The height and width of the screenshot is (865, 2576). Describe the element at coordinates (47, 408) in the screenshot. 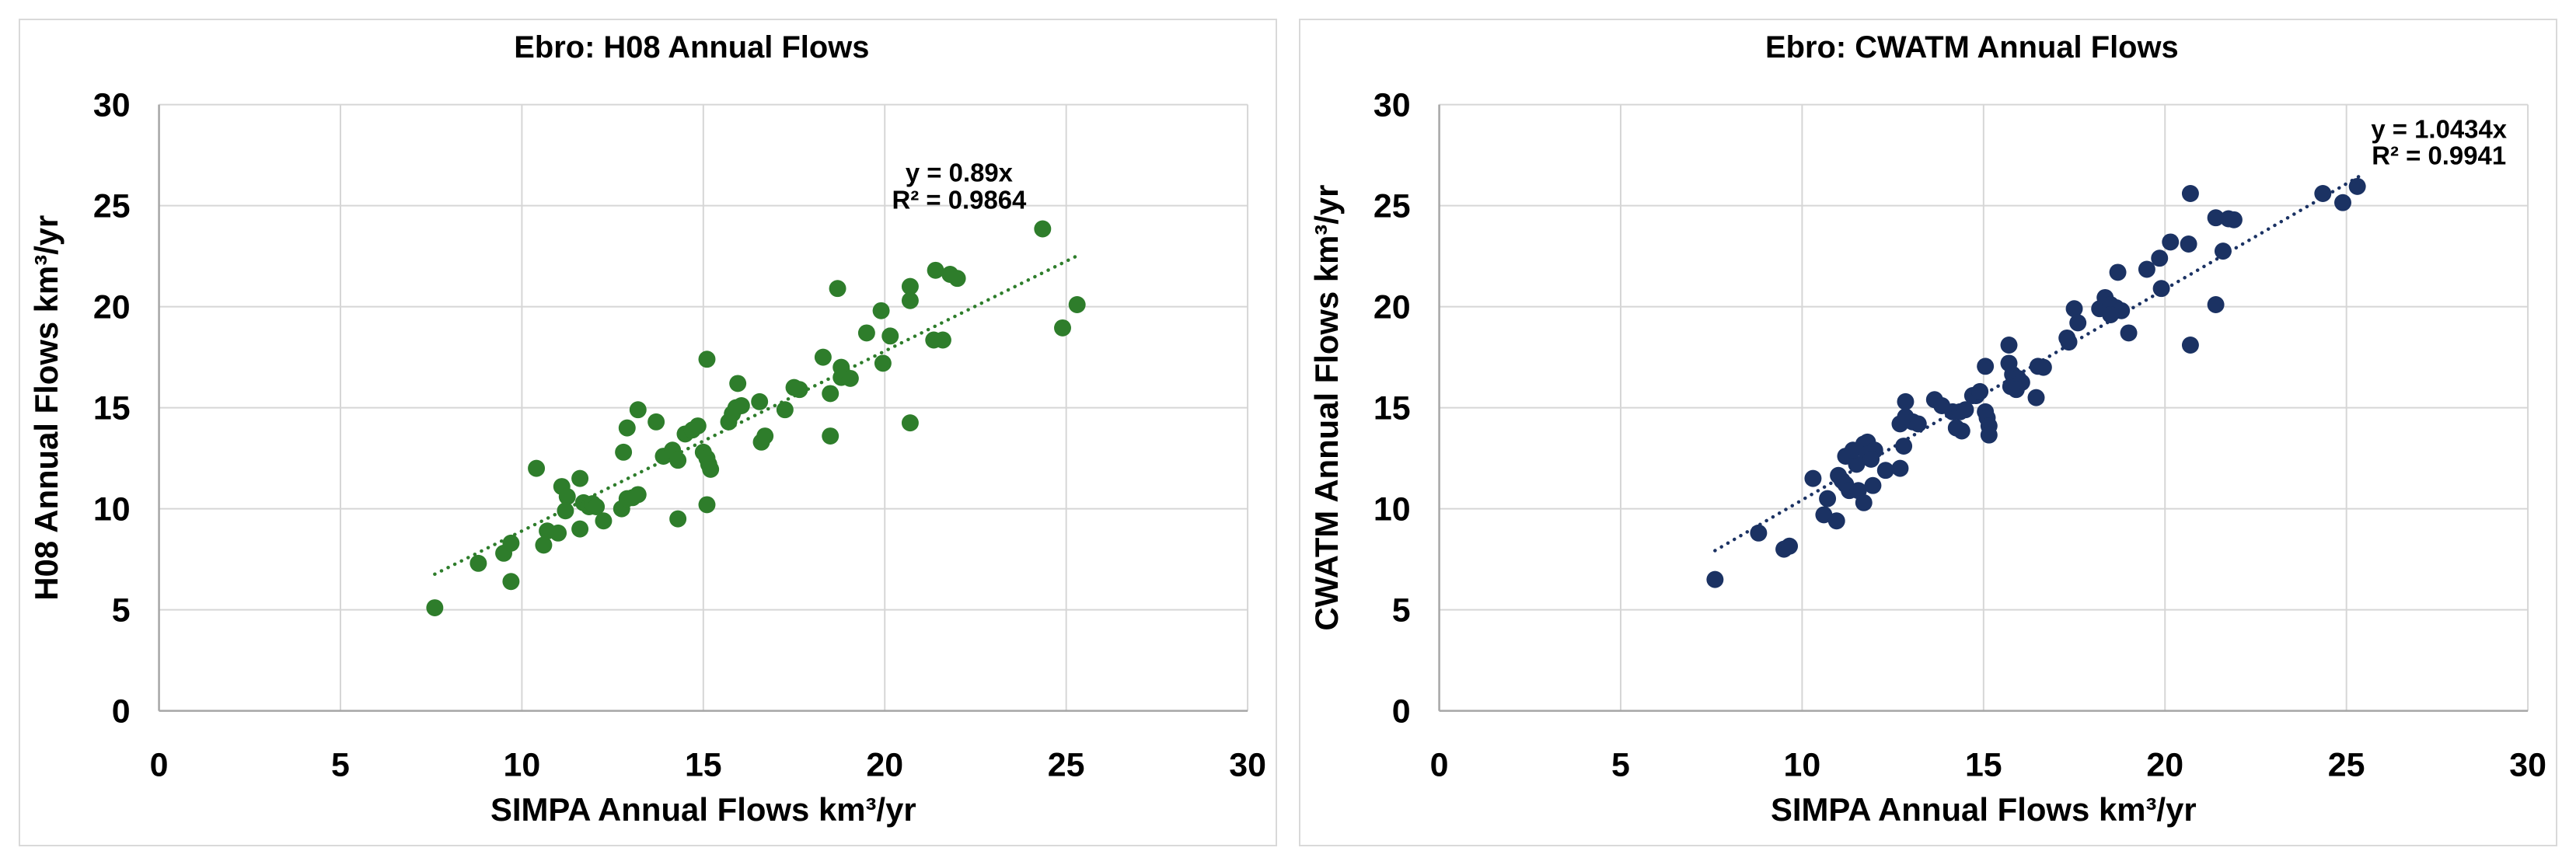

I see `y-axis-title: H08 Annual Flows km³/yr` at that location.